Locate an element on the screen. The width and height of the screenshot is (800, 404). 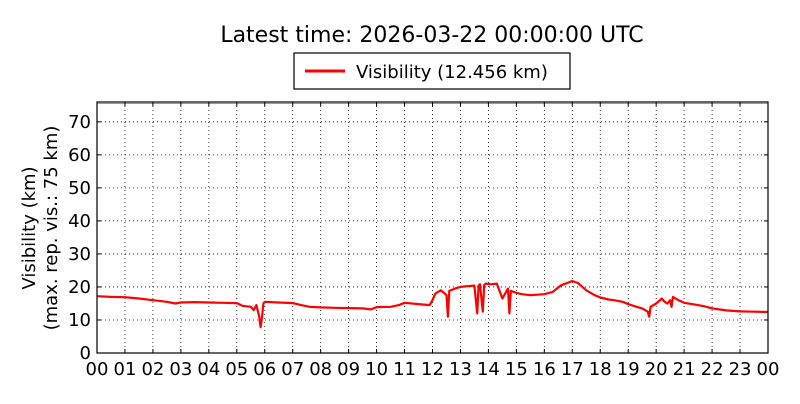
x-tick-label: 18 is located at coordinates (600, 369).